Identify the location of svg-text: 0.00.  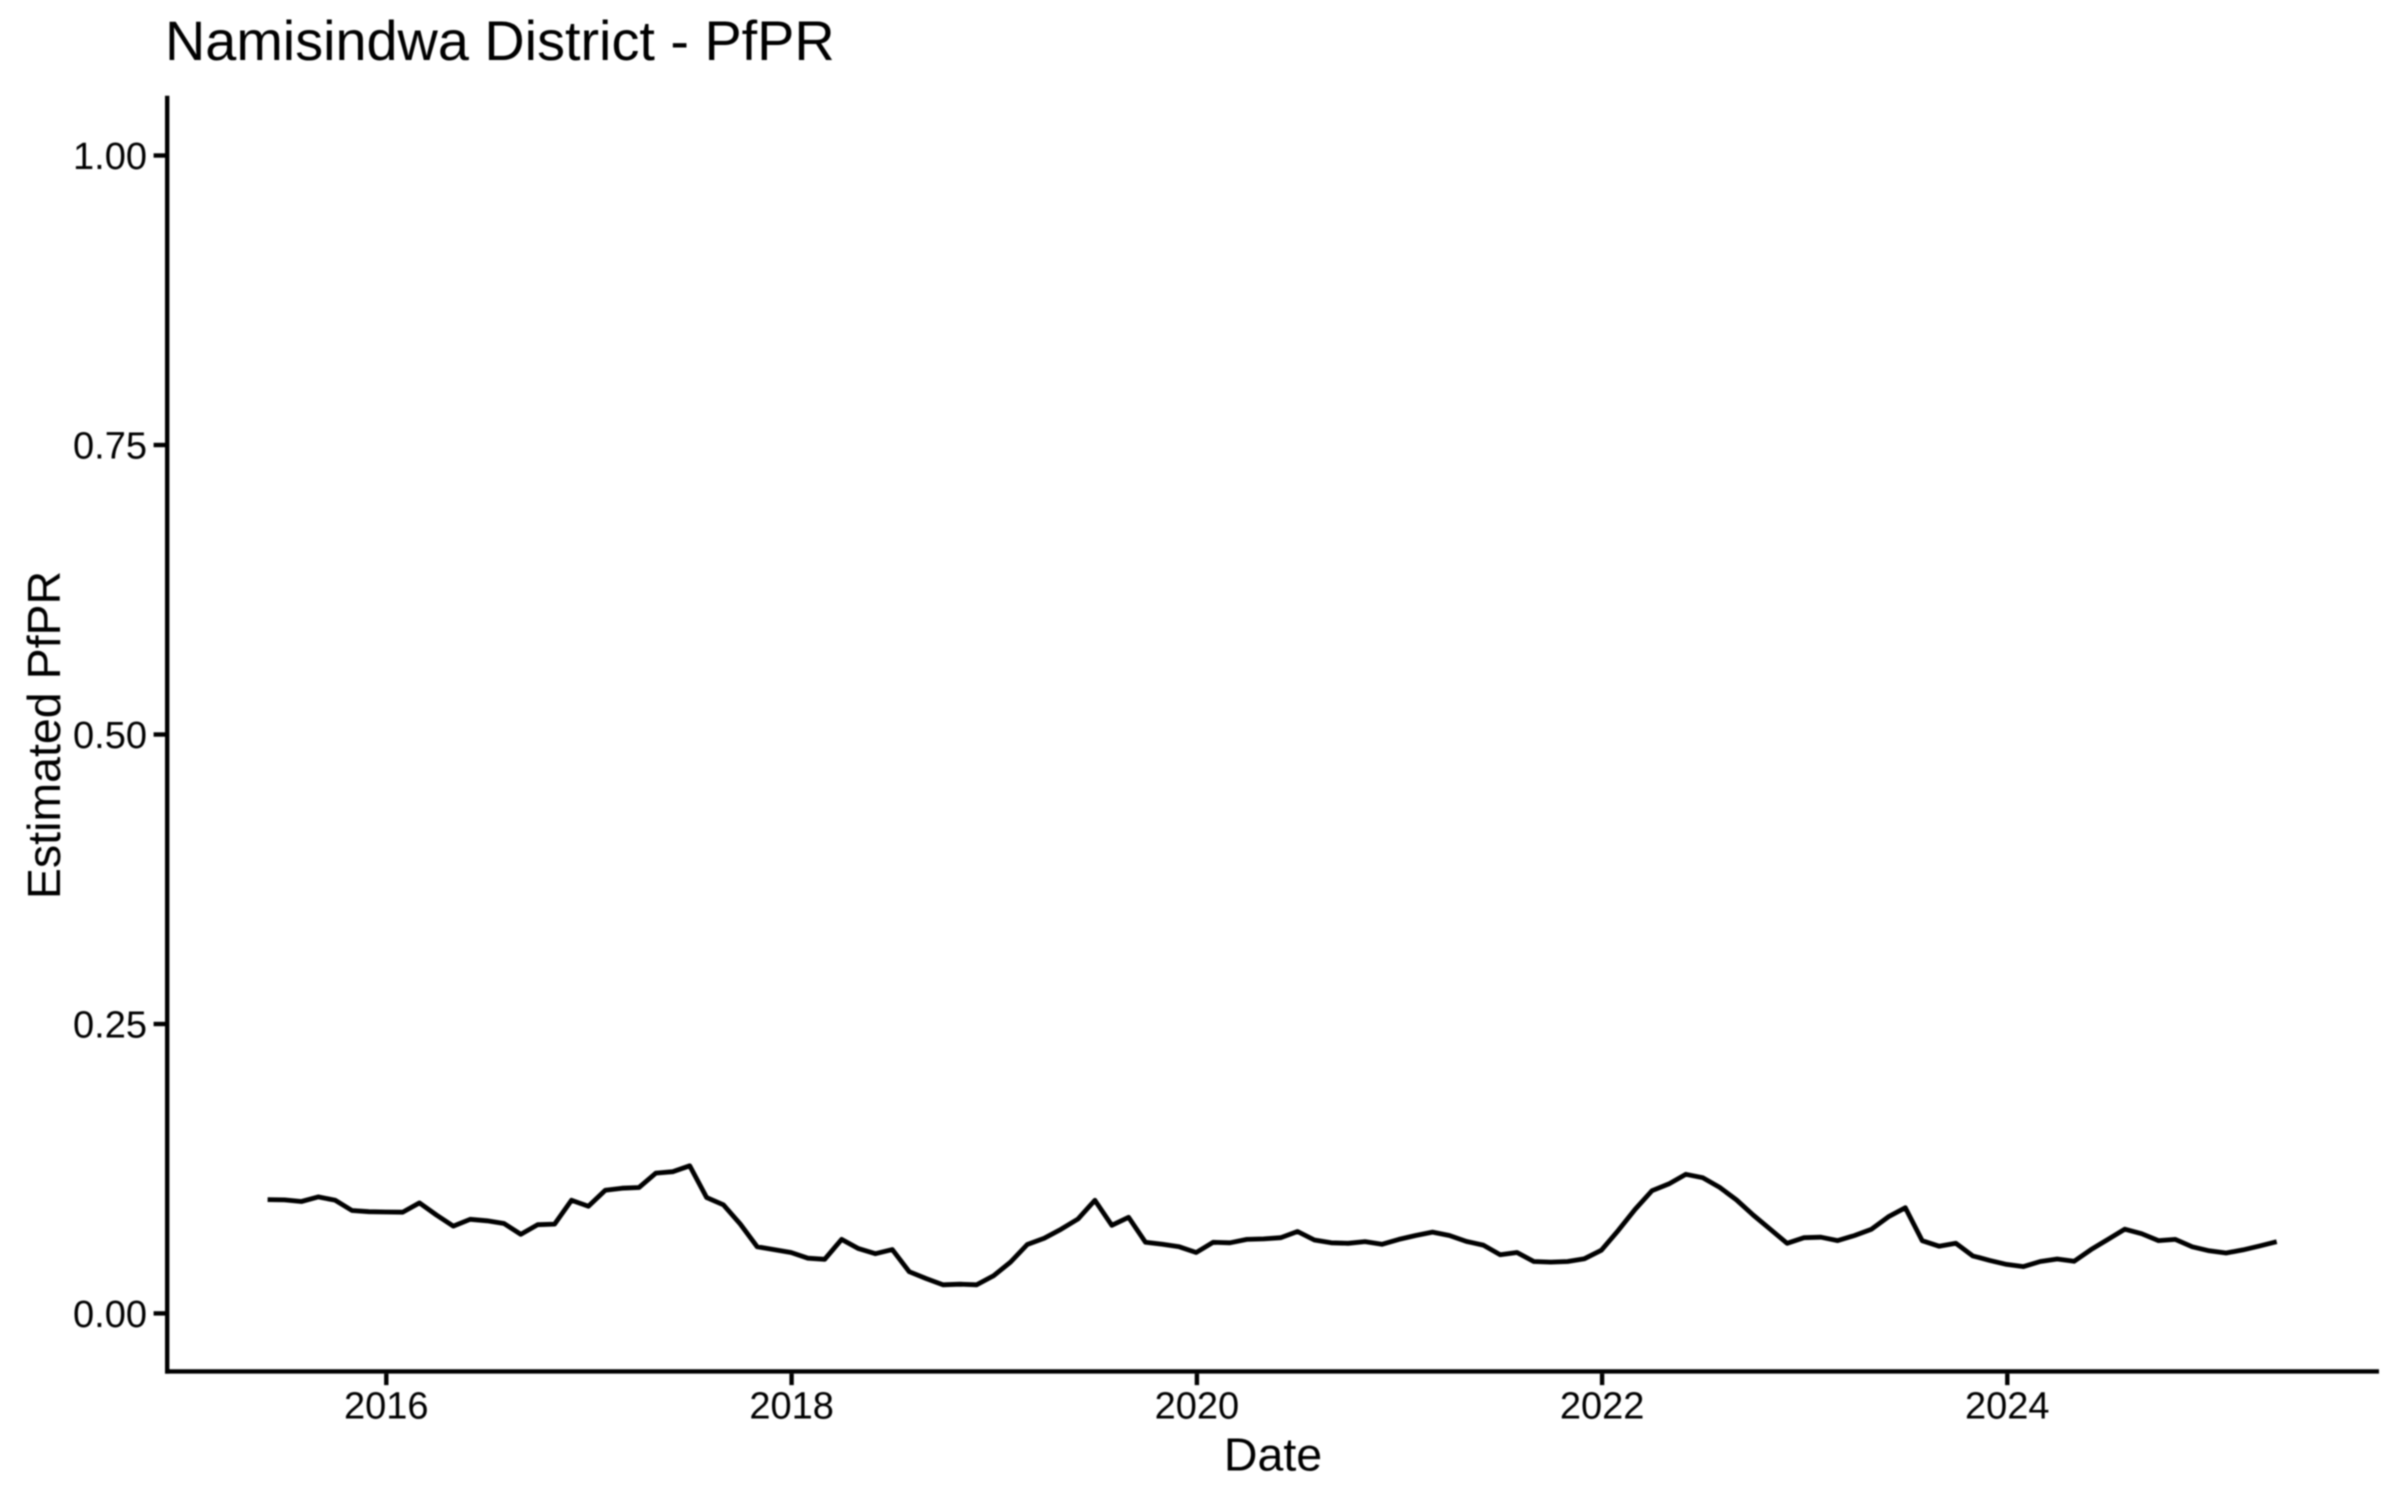
(110, 1315).